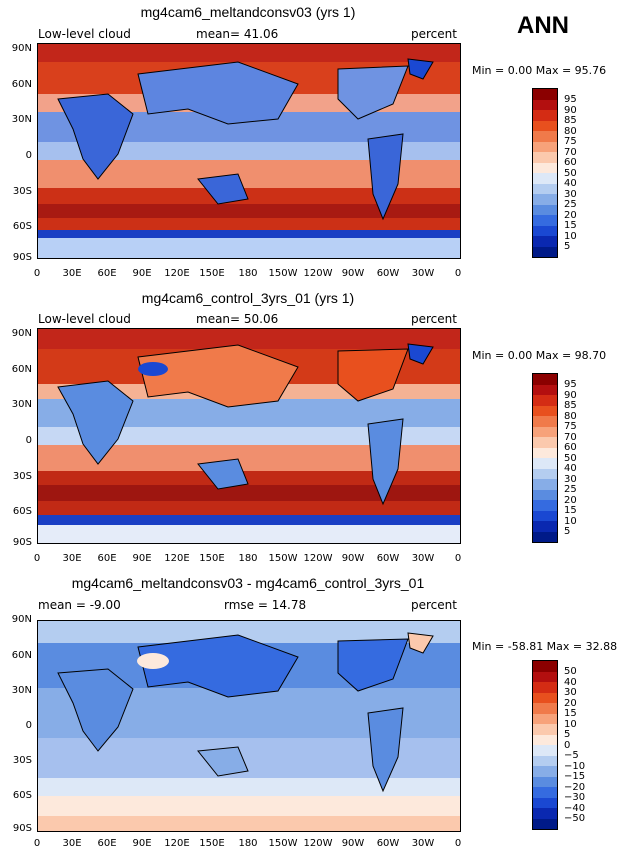  Describe the element at coordinates (570, 489) in the screenshot. I see `panel-2-cb-label: 25` at that location.